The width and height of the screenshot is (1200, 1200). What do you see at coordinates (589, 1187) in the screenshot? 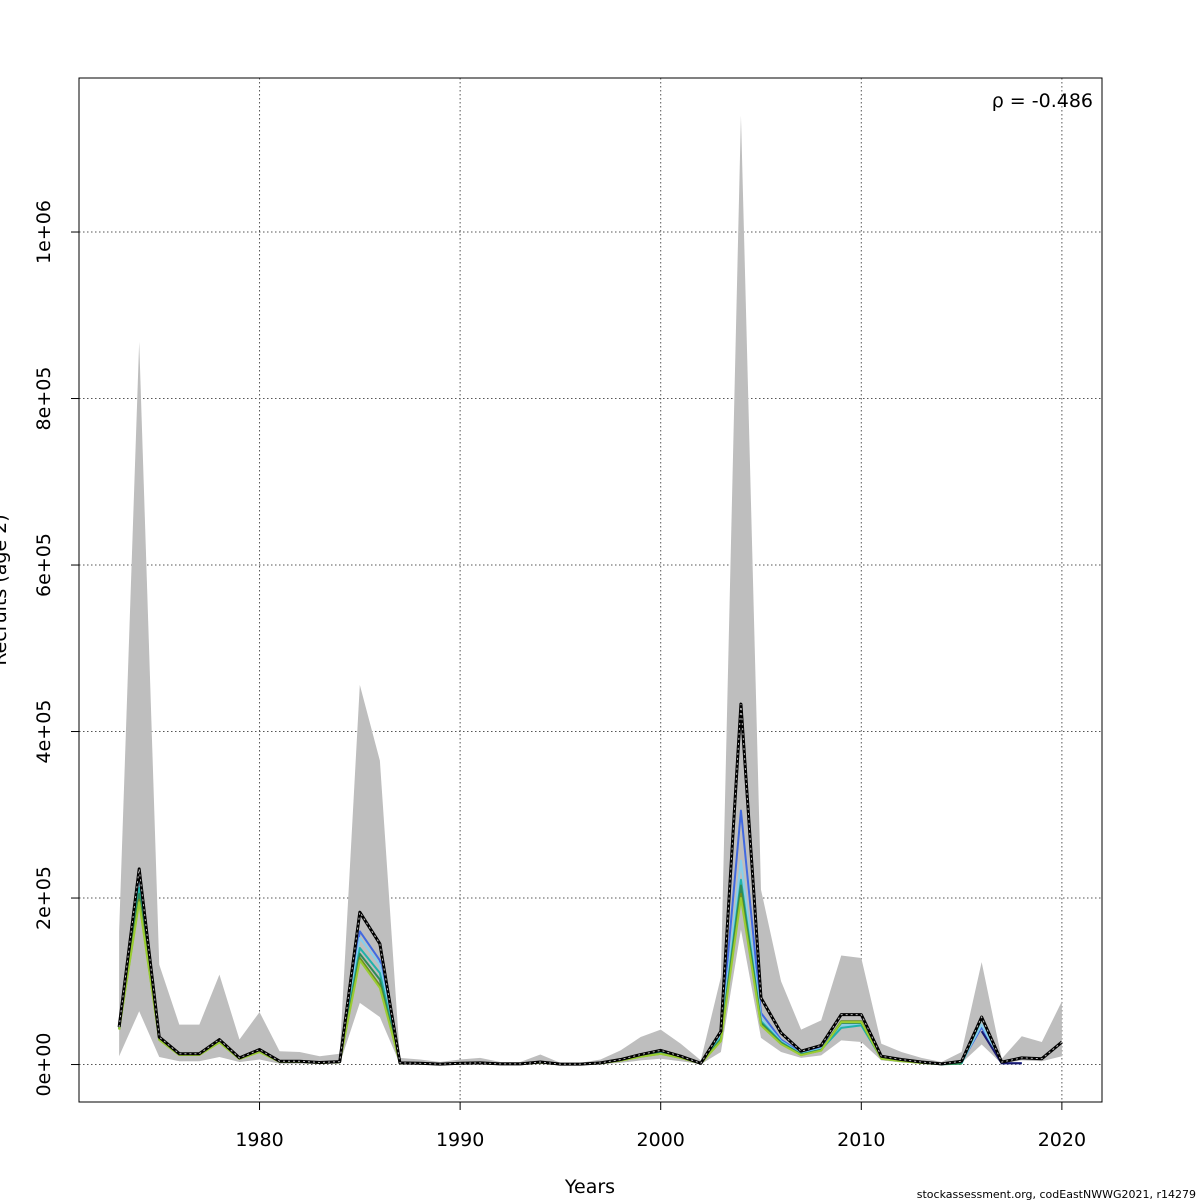
I see `x-axis-title: Years` at bounding box center [589, 1187].